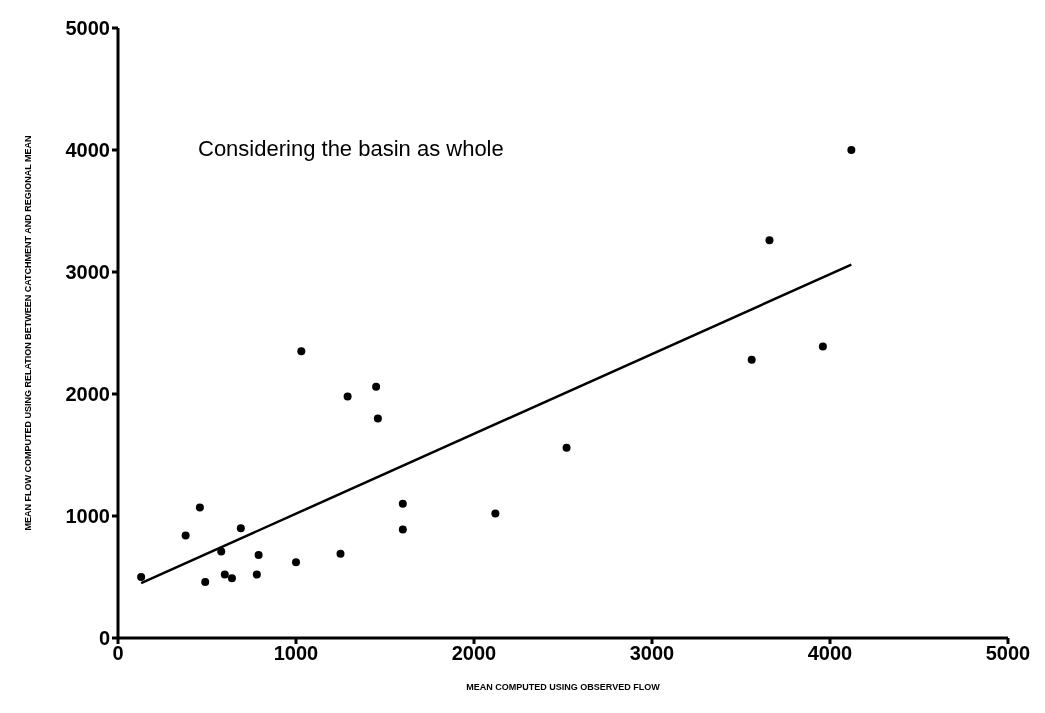  Describe the element at coordinates (28, 333) in the screenshot. I see `y-axis-title: MEAN FLOW COMPUTED USING RELATION BETWEEN CATCHMENT AND REGIONAL MEAN` at that location.